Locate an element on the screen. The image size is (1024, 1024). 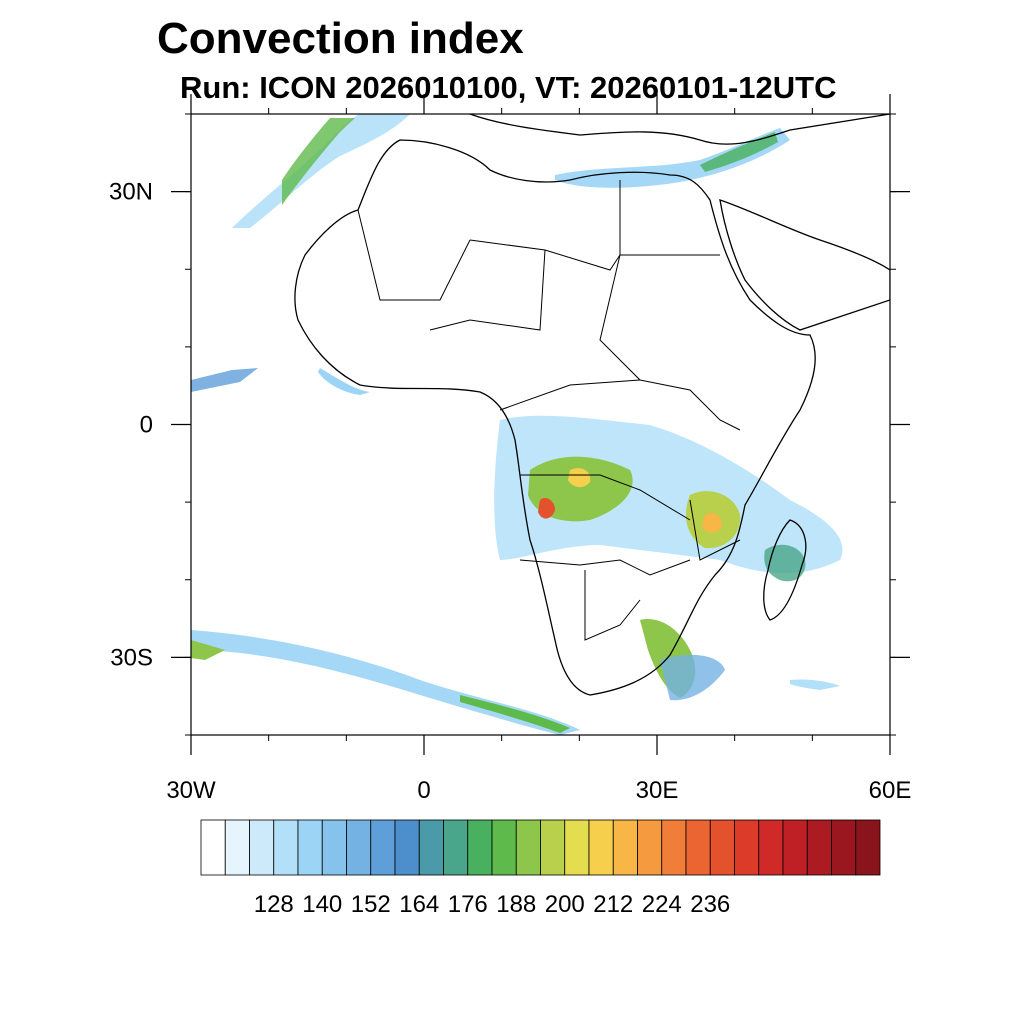
border-west-africa is located at coordinates (414, 255).